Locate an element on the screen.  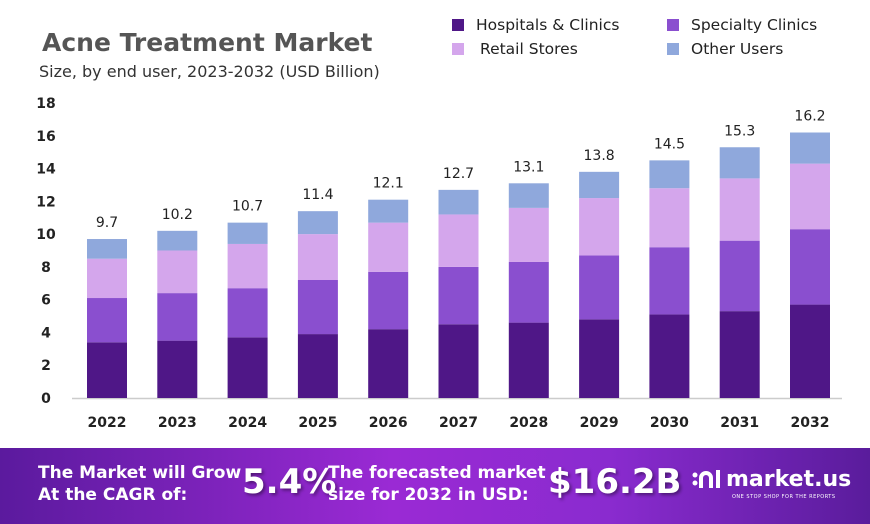
total-data-label: 15.3 is located at coordinates (739, 131).